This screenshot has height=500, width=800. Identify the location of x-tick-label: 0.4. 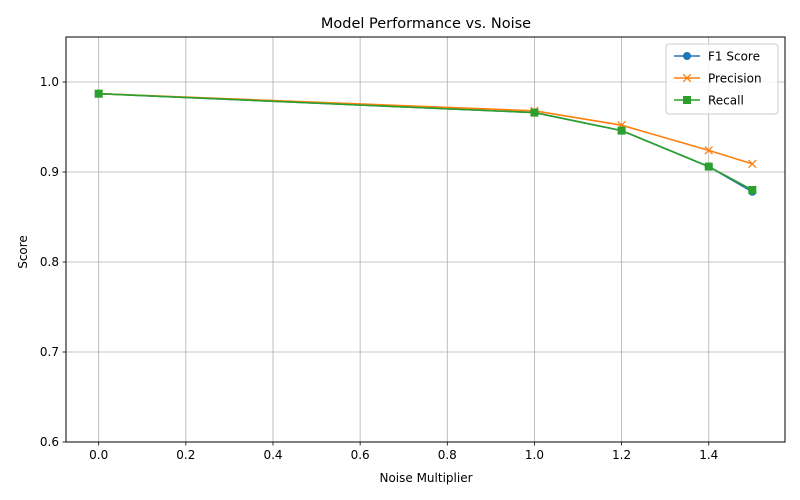
(272, 455).